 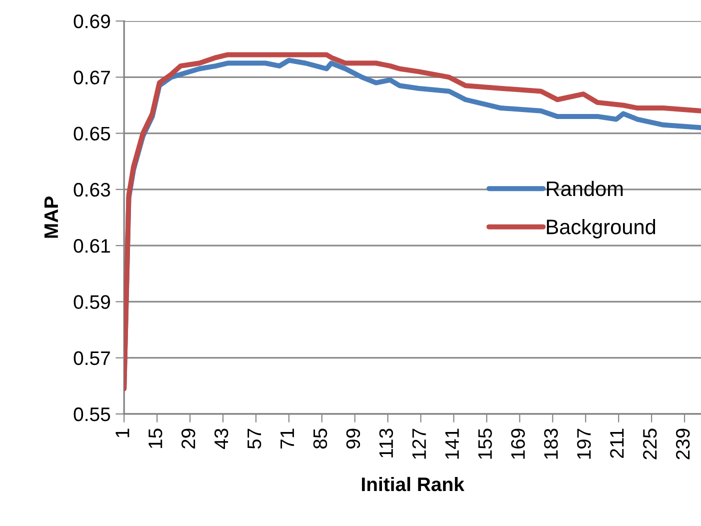 What do you see at coordinates (650, 444) in the screenshot?
I see `x-tick-label: 225` at bounding box center [650, 444].